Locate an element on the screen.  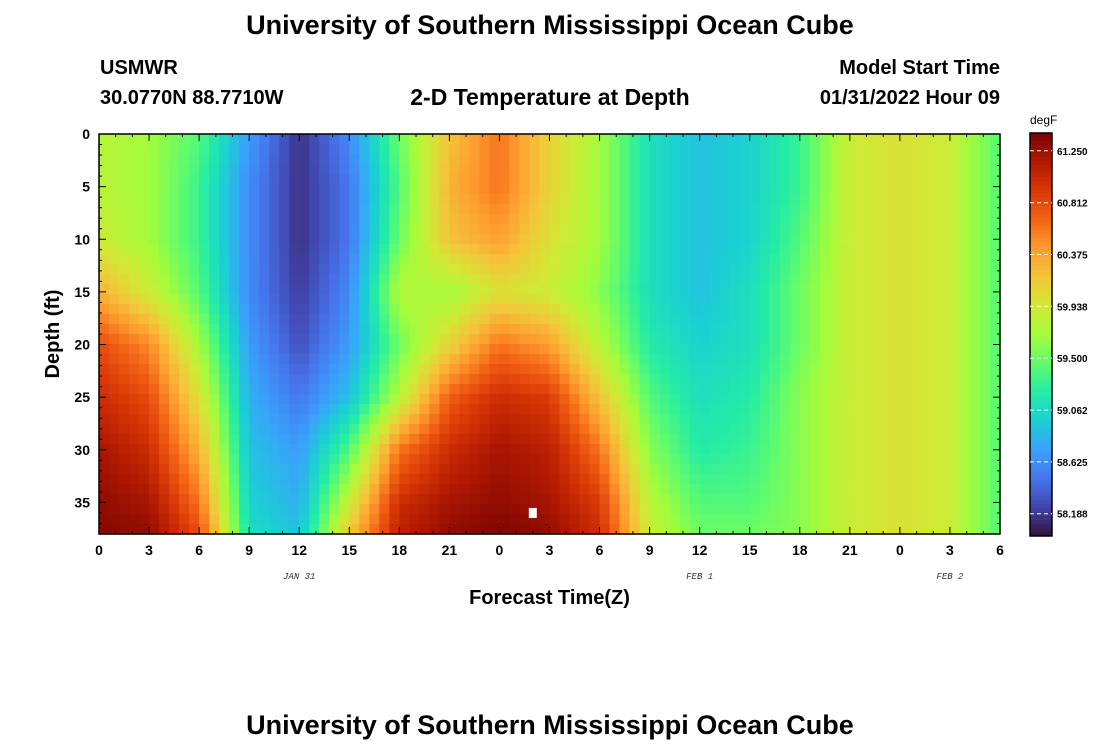
x-day-label: JAN 31 is located at coordinates (299, 577).